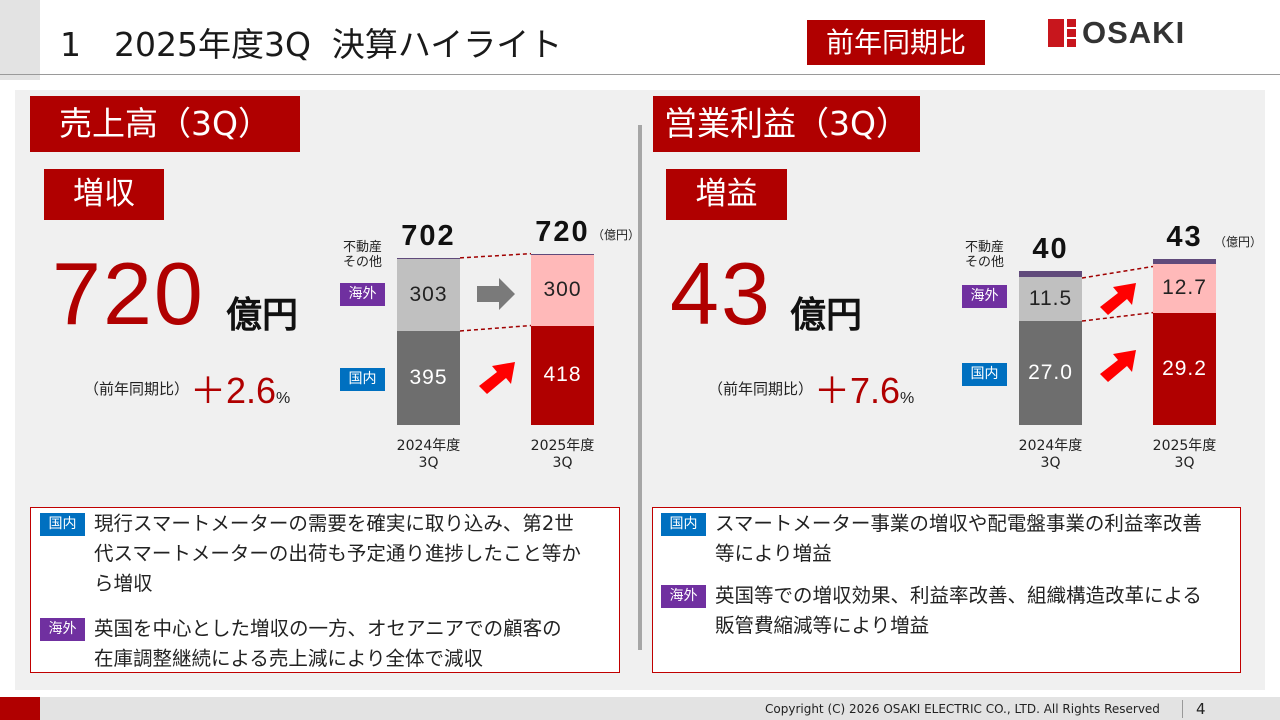  What do you see at coordinates (1134, 32) in the screenshot?
I see `logo-text: OSAKI` at bounding box center [1134, 32].